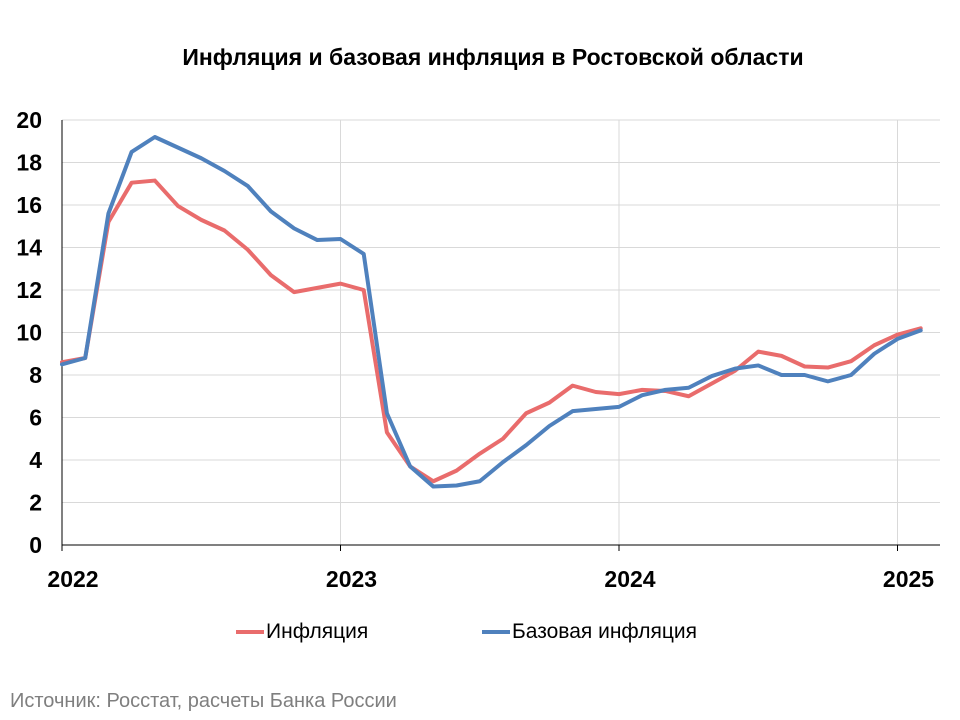 The image size is (960, 720). Describe the element at coordinates (35, 418) in the screenshot. I see `y-tick-label: 6` at that location.